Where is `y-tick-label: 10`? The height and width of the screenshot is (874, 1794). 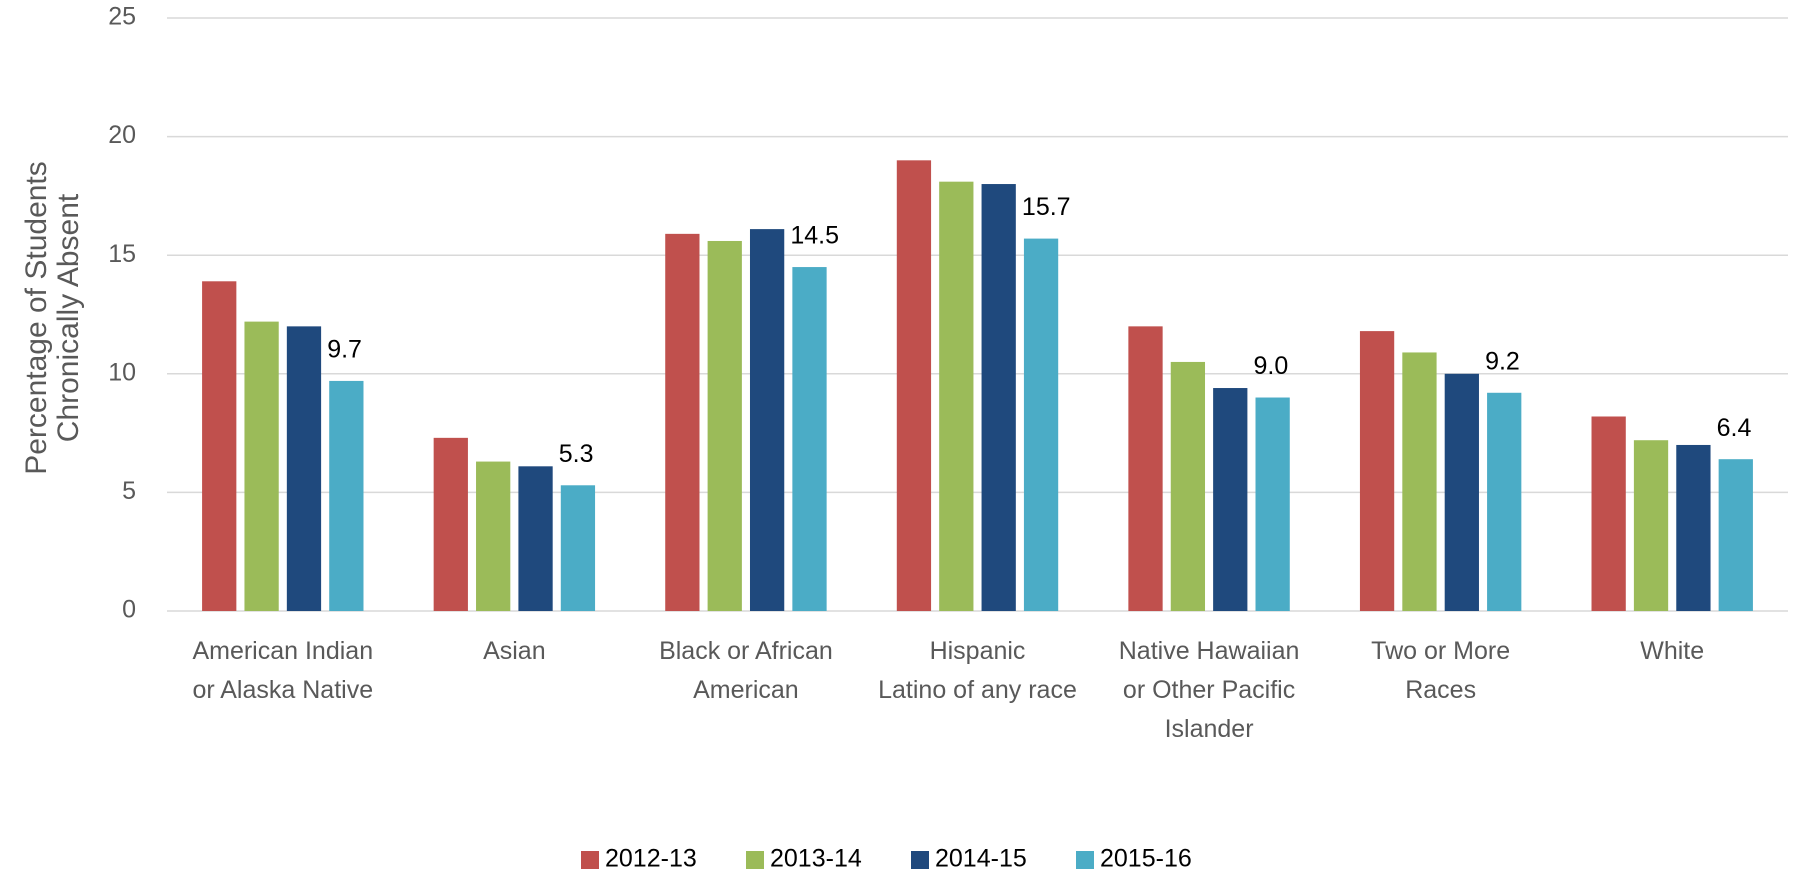 y-tick-label: 10 is located at coordinates (122, 372).